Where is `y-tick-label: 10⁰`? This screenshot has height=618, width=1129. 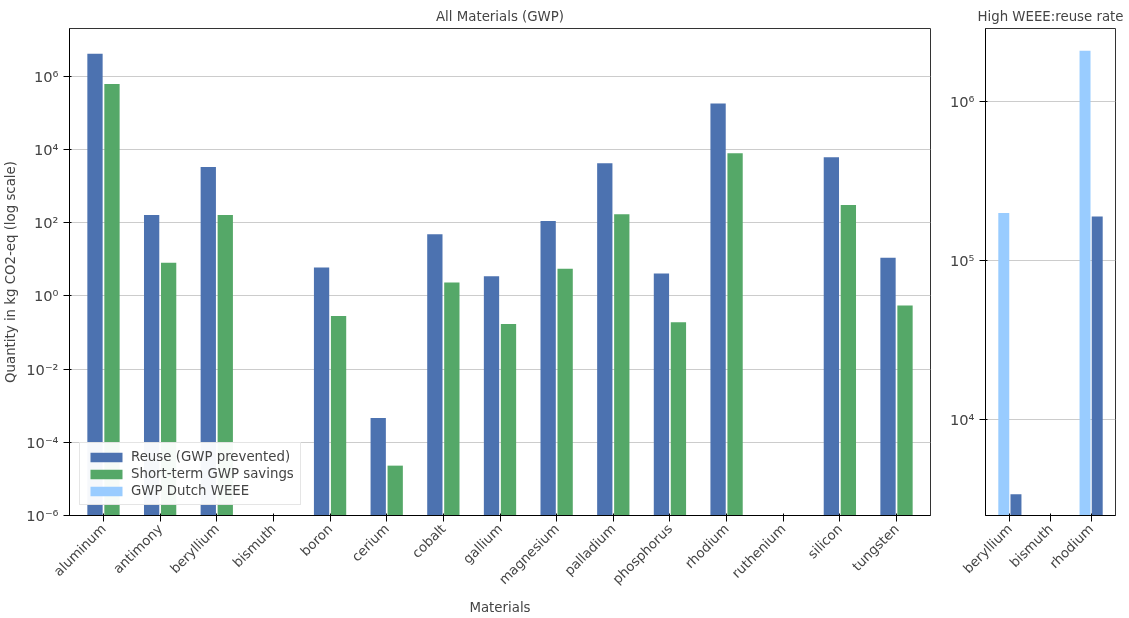
y-tick-label: 10⁰ is located at coordinates (46, 296).